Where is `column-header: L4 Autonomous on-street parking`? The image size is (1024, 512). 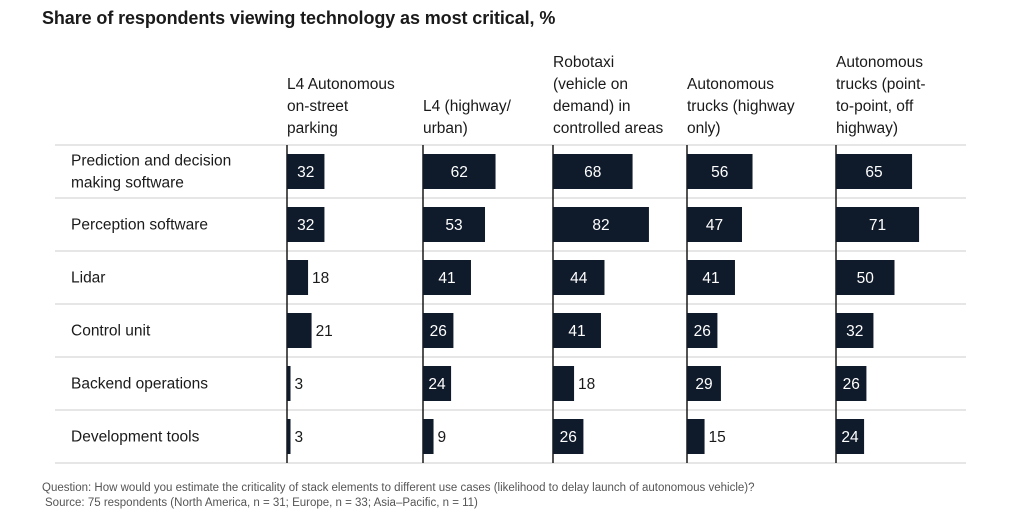
column-header: L4 Autonomous on-street parking is located at coordinates (341, 106).